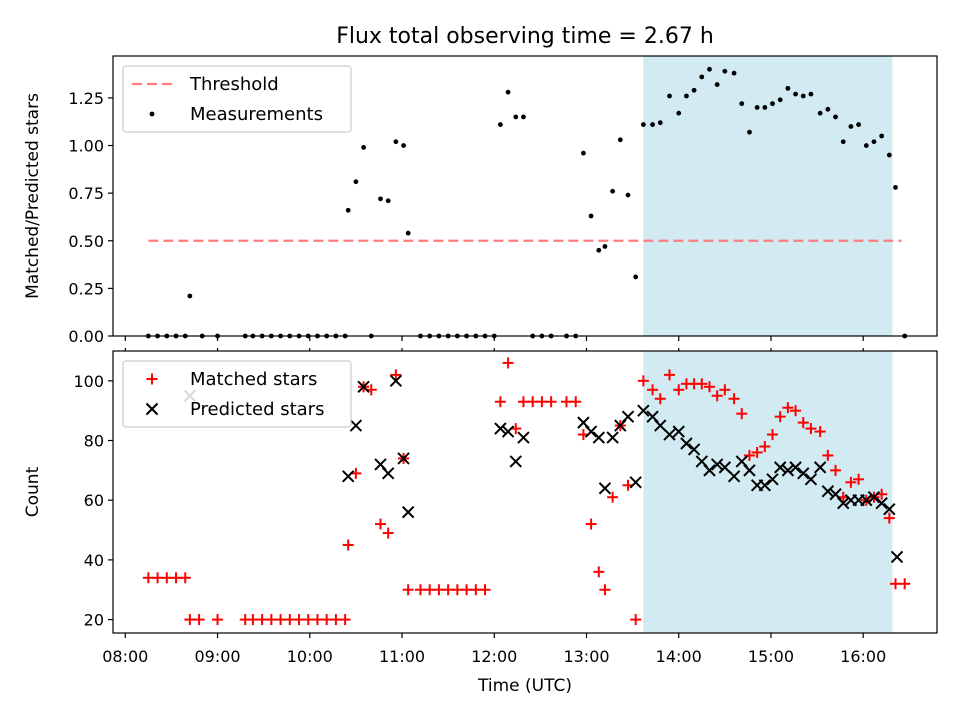 The height and width of the screenshot is (720, 960). What do you see at coordinates (86, 146) in the screenshot?
I see `ratio-y-tick-label: 1.00` at bounding box center [86, 146].